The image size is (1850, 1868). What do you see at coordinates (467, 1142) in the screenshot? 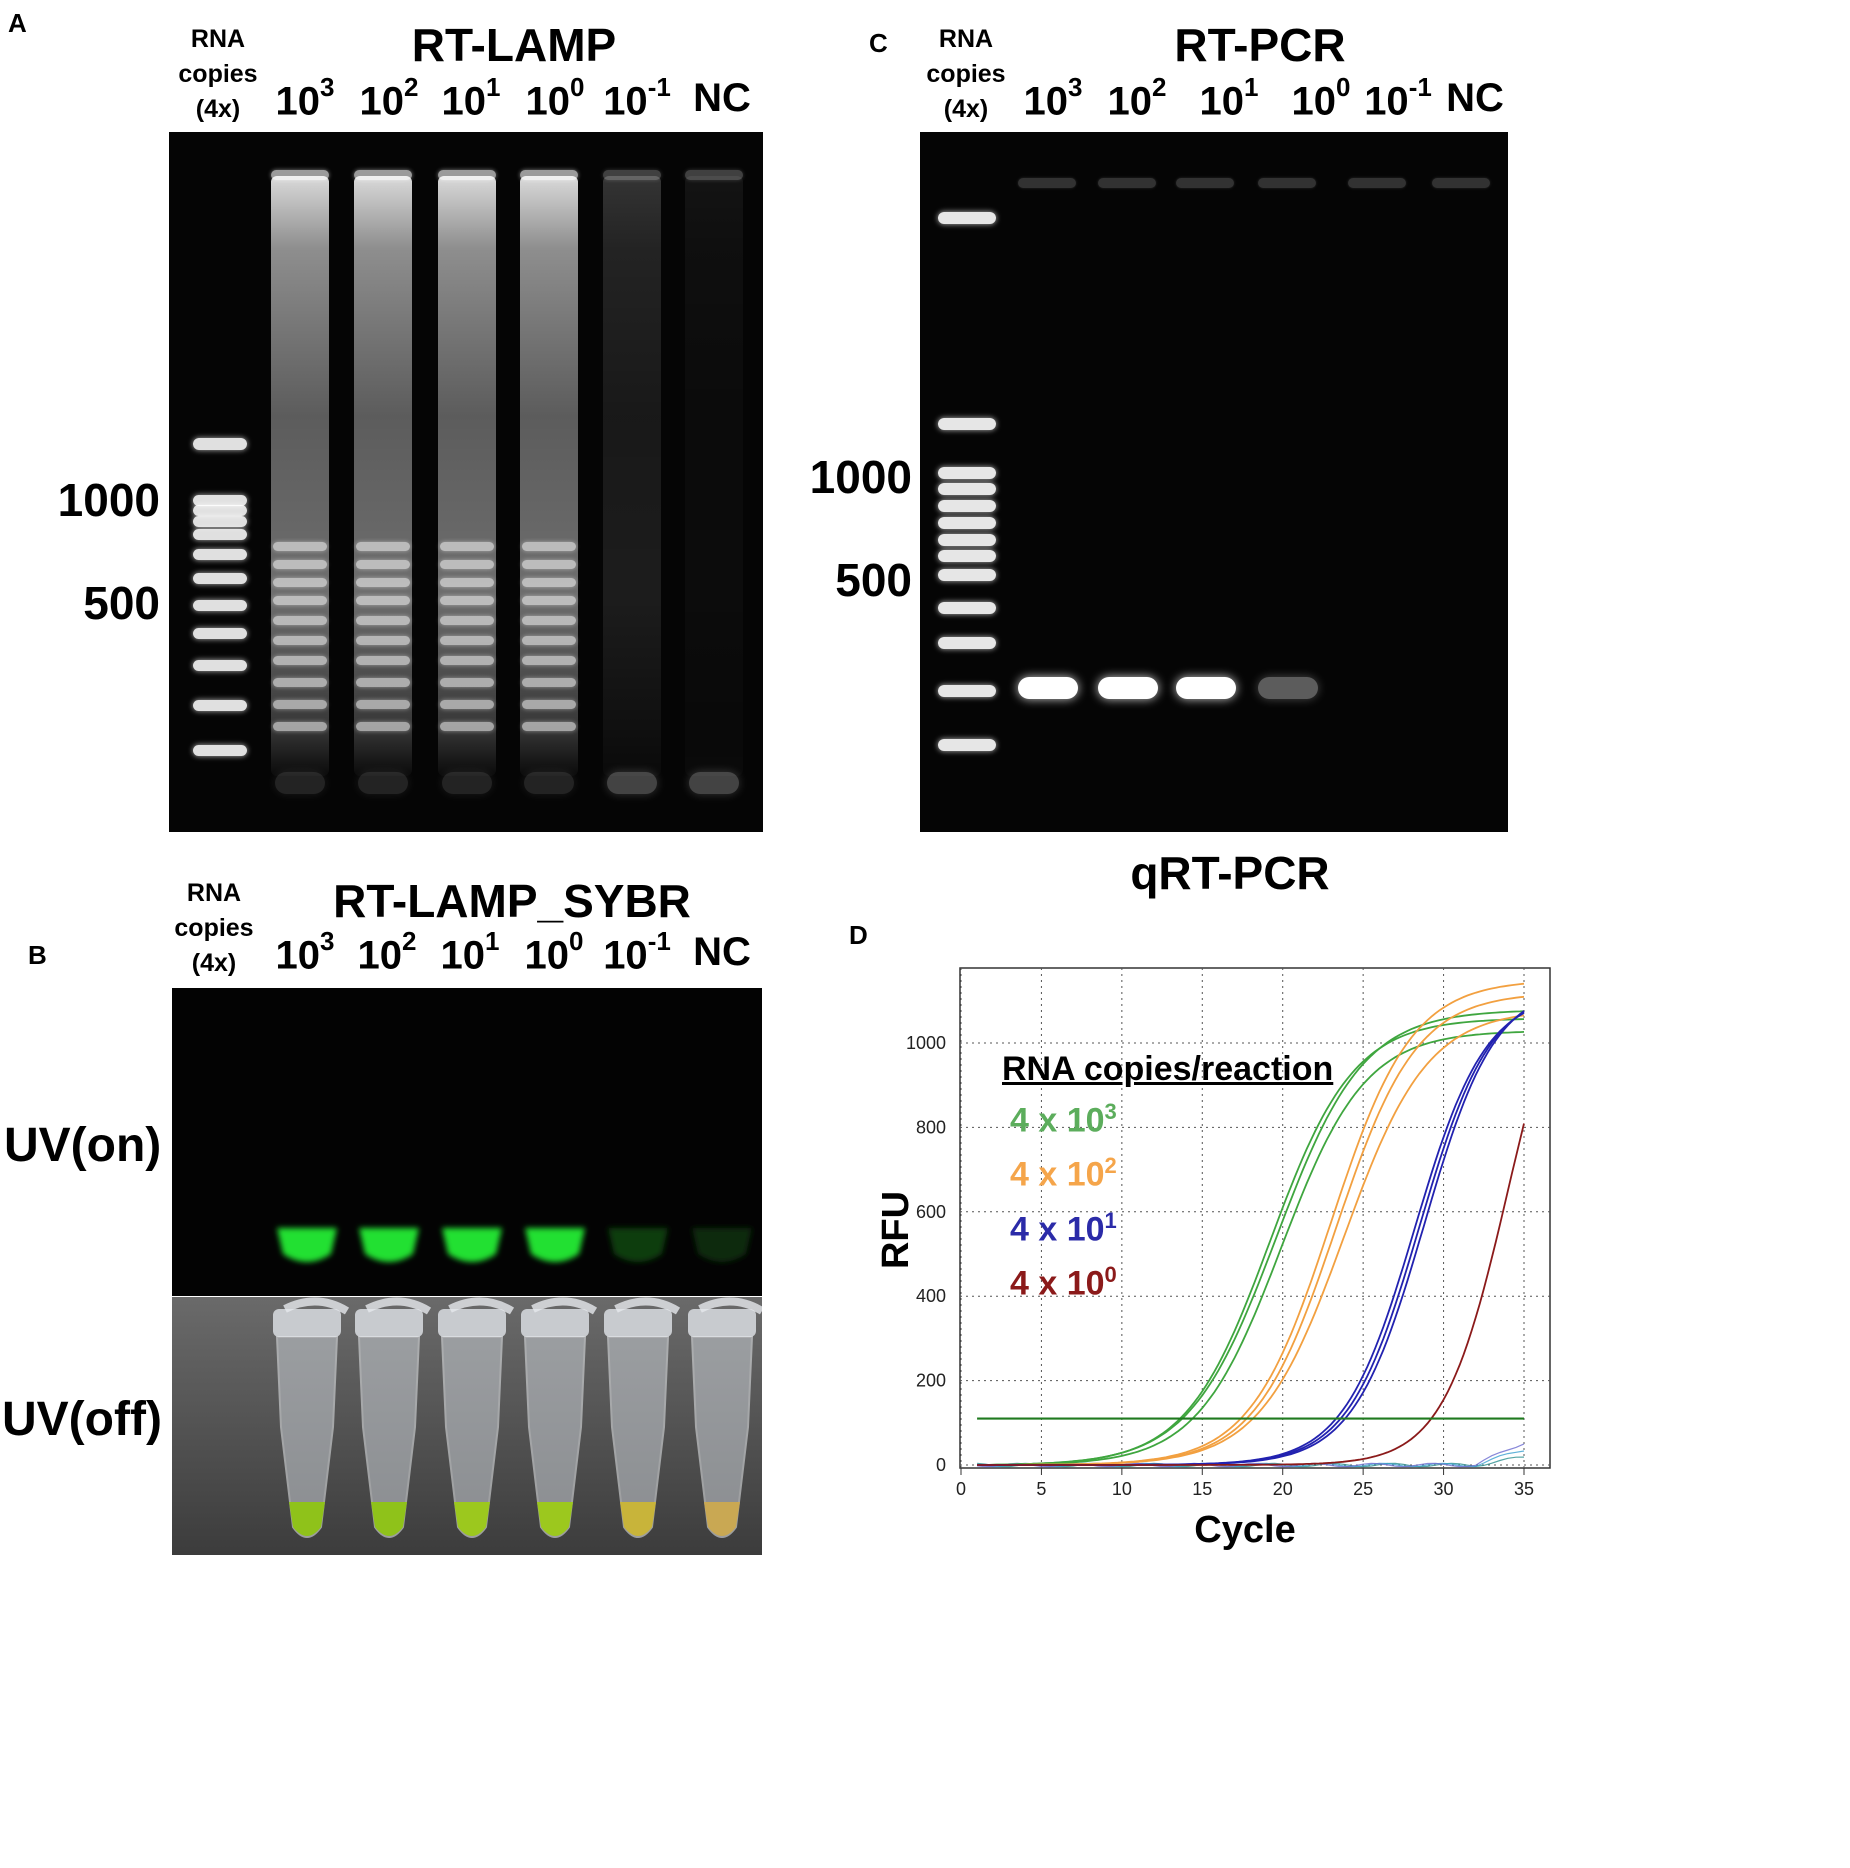
I see `uv-on-photo` at bounding box center [467, 1142].